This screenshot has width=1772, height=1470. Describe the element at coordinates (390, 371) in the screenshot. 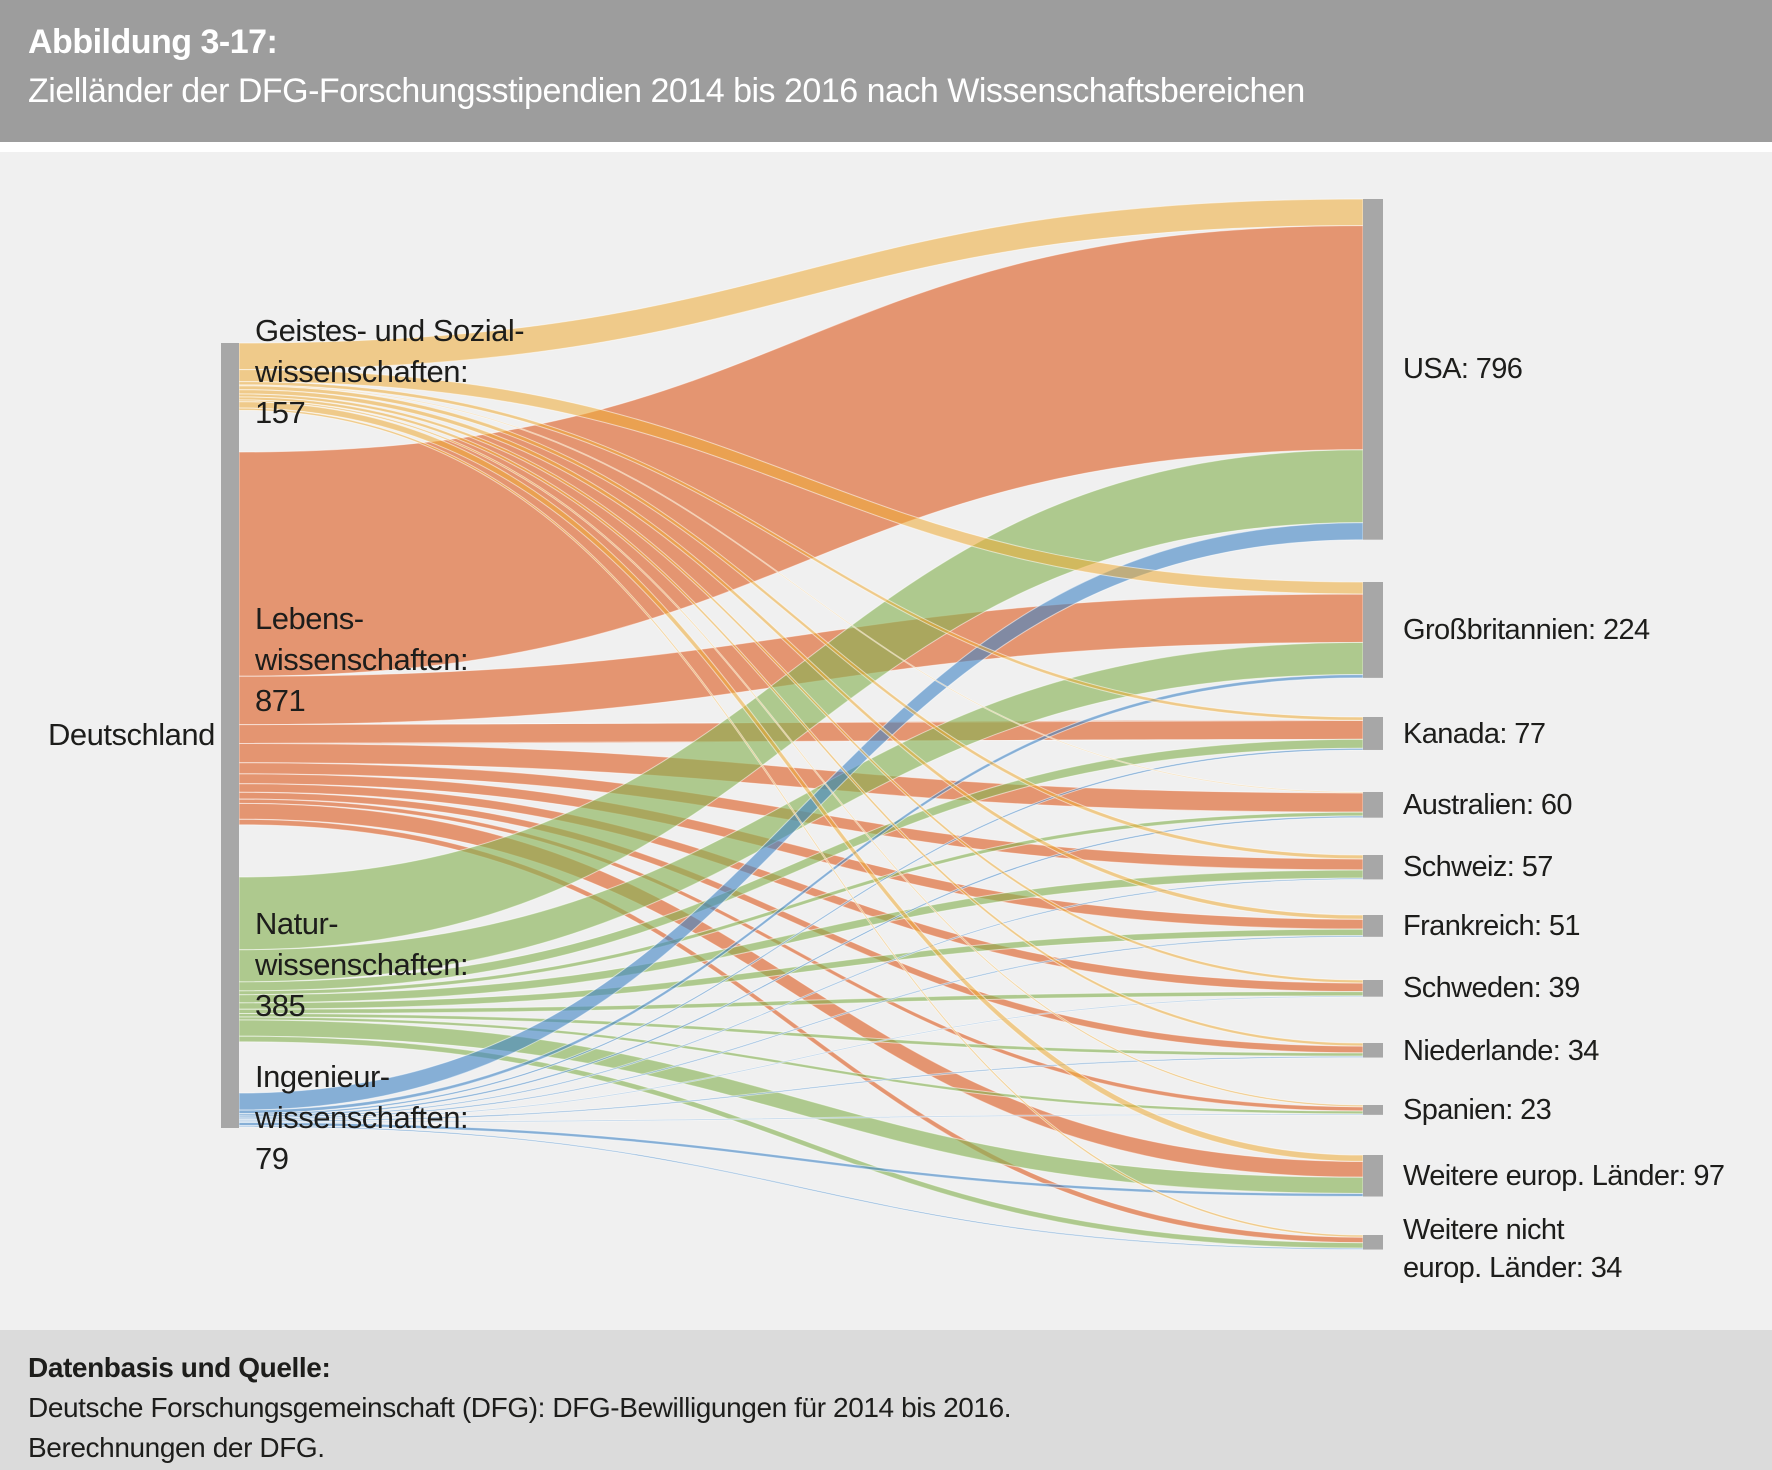

I see `source-label-gsw: Geistes- und Sozial- wissenschaften: 157` at that location.